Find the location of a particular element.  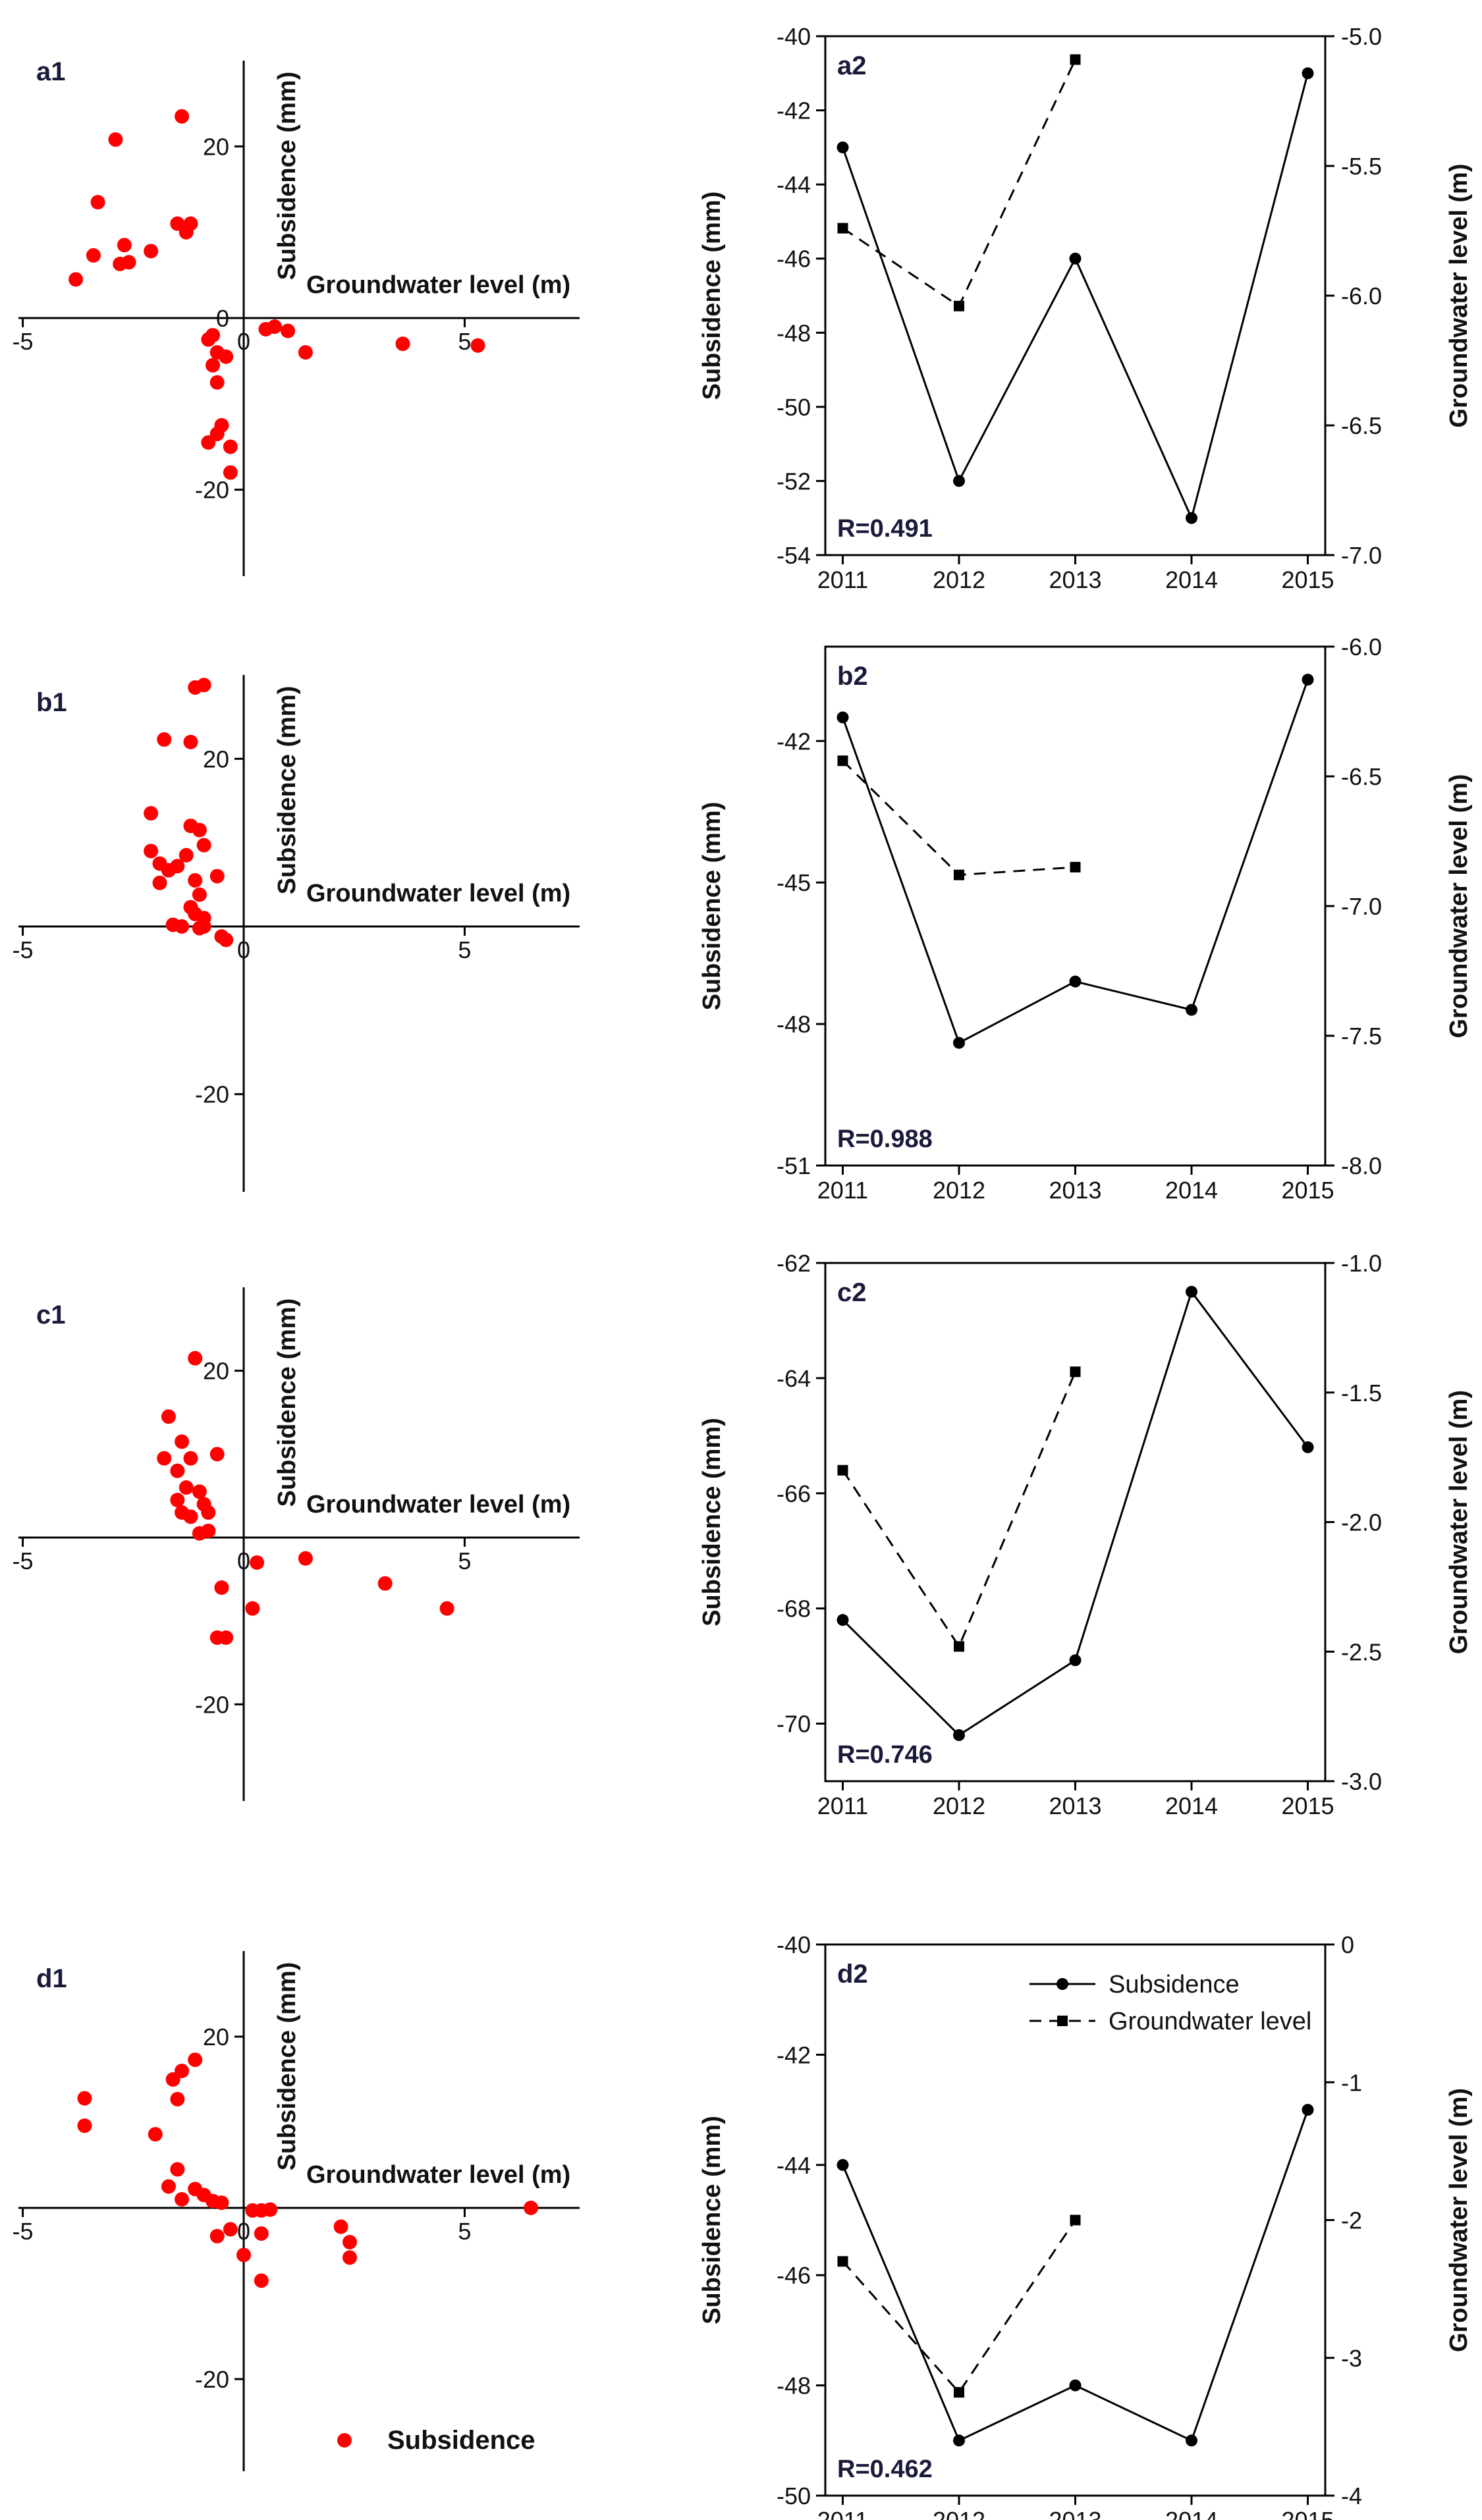

y-tick-label: -44 is located at coordinates (794, 2165).